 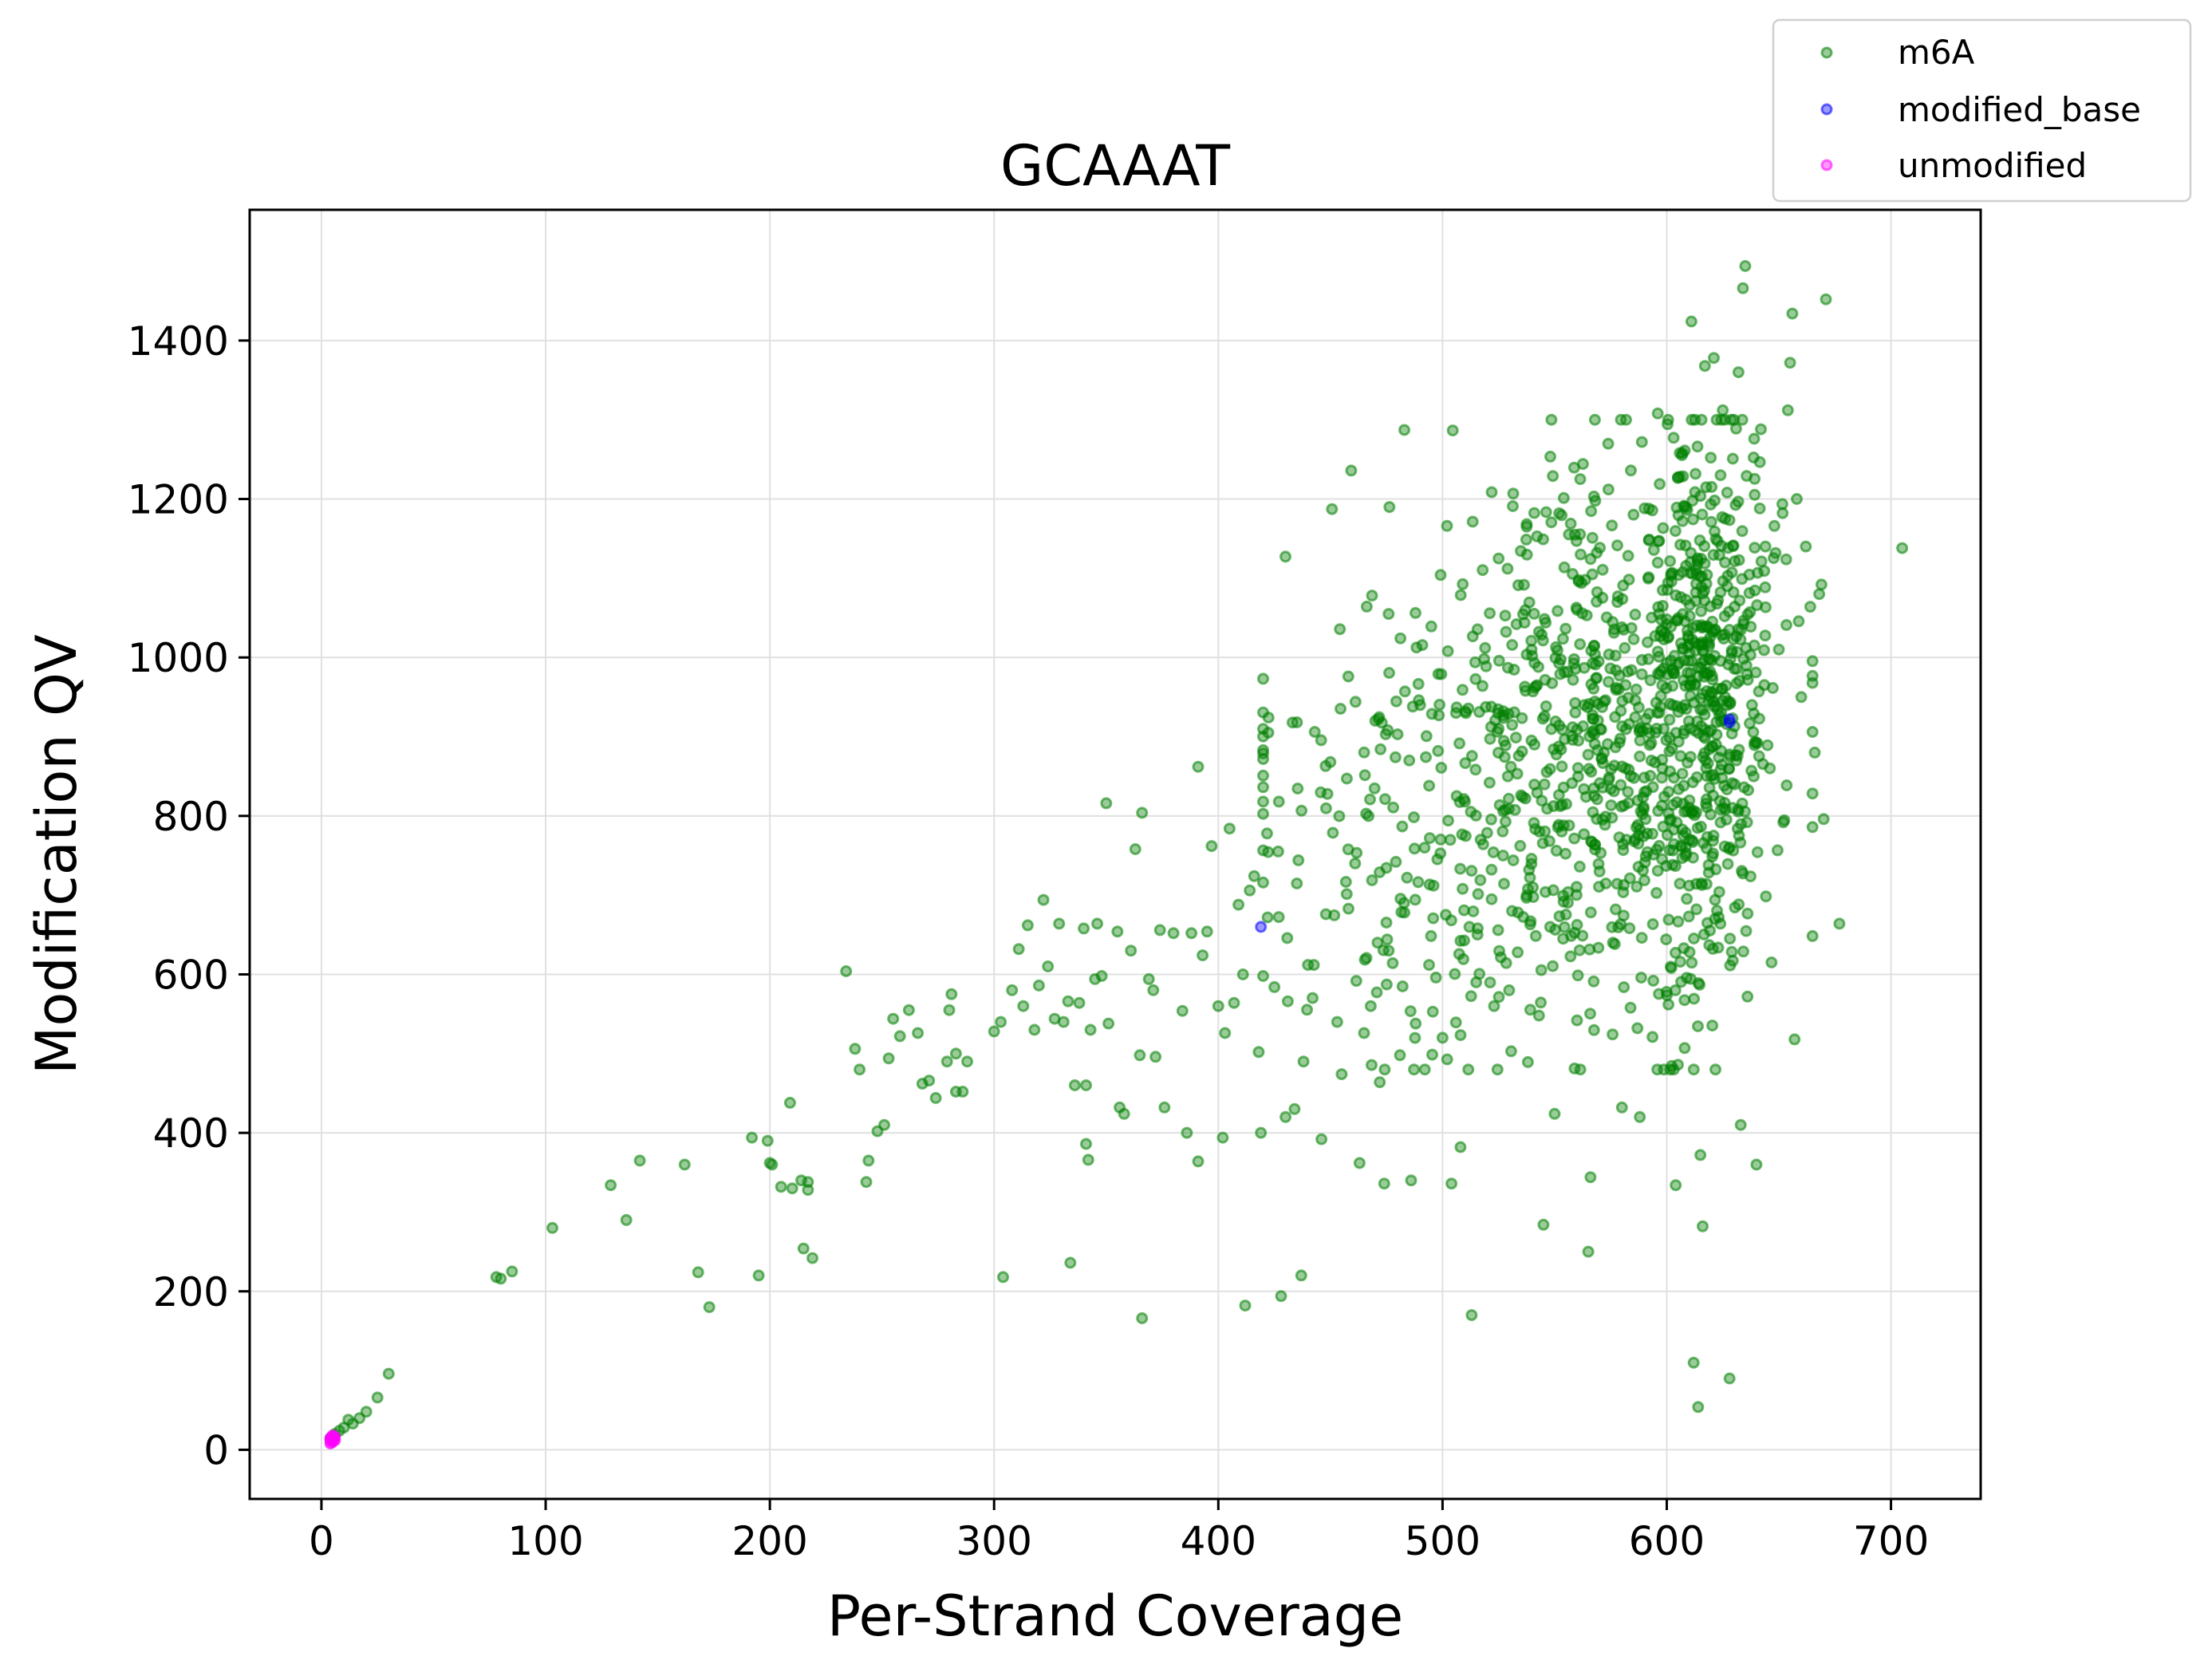 What do you see at coordinates (769, 1541) in the screenshot?
I see `x-tick-label: 200` at bounding box center [769, 1541].